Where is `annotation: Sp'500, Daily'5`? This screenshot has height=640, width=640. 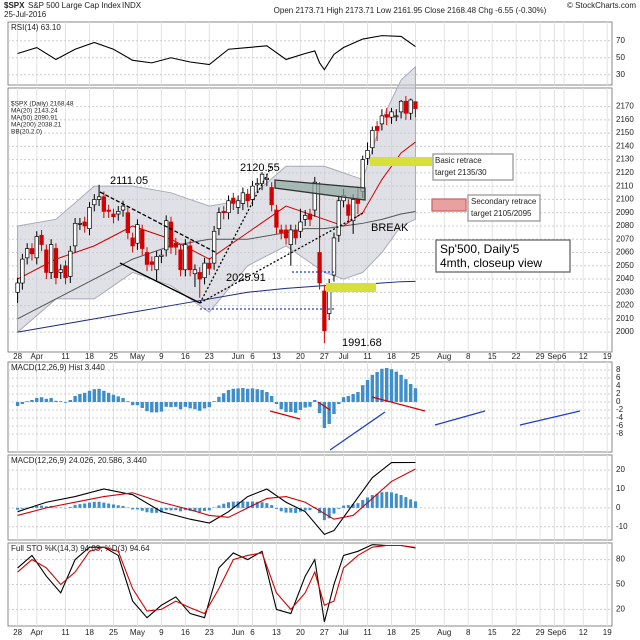
annotation: Sp'500, Daily'5 is located at coordinates (480, 249).